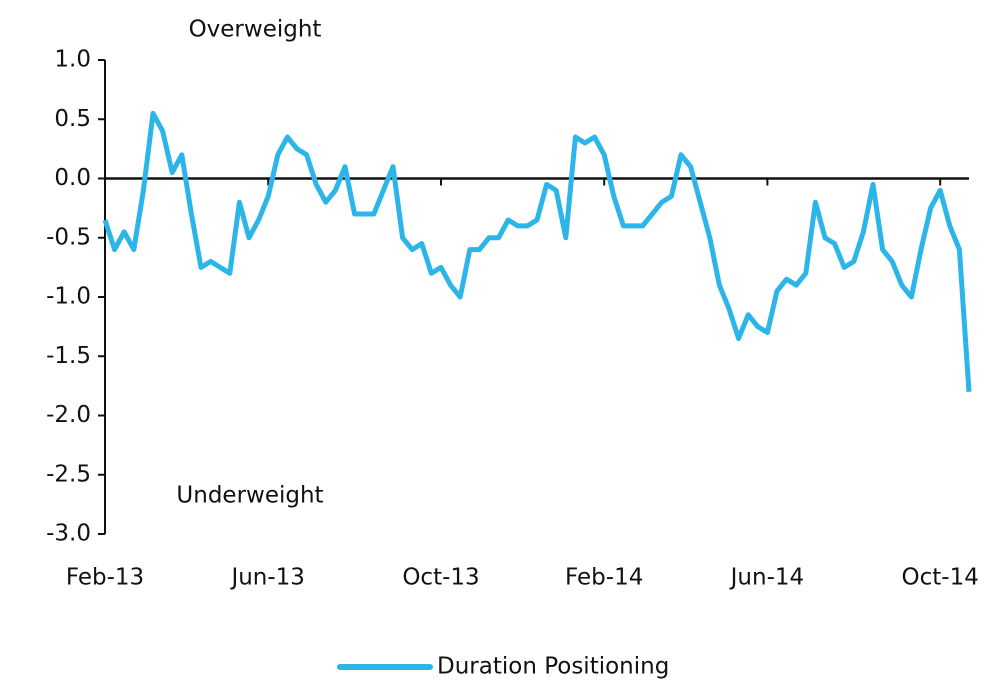  Describe the element at coordinates (249, 496) in the screenshot. I see `annotation: Underweight` at that location.